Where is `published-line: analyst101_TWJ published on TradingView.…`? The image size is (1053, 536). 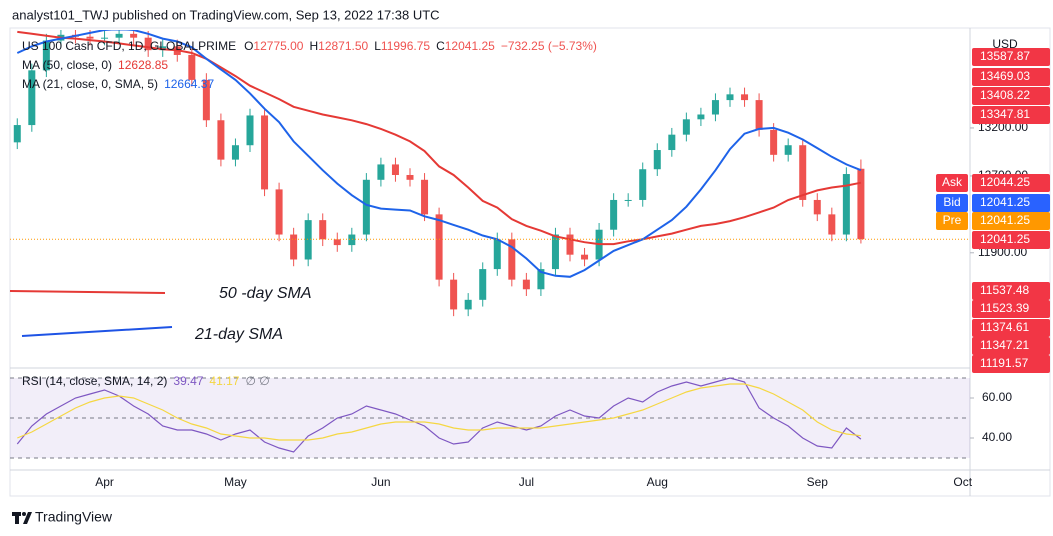
published-line: analyst101_TWJ published on TradingView.… is located at coordinates (226, 14).